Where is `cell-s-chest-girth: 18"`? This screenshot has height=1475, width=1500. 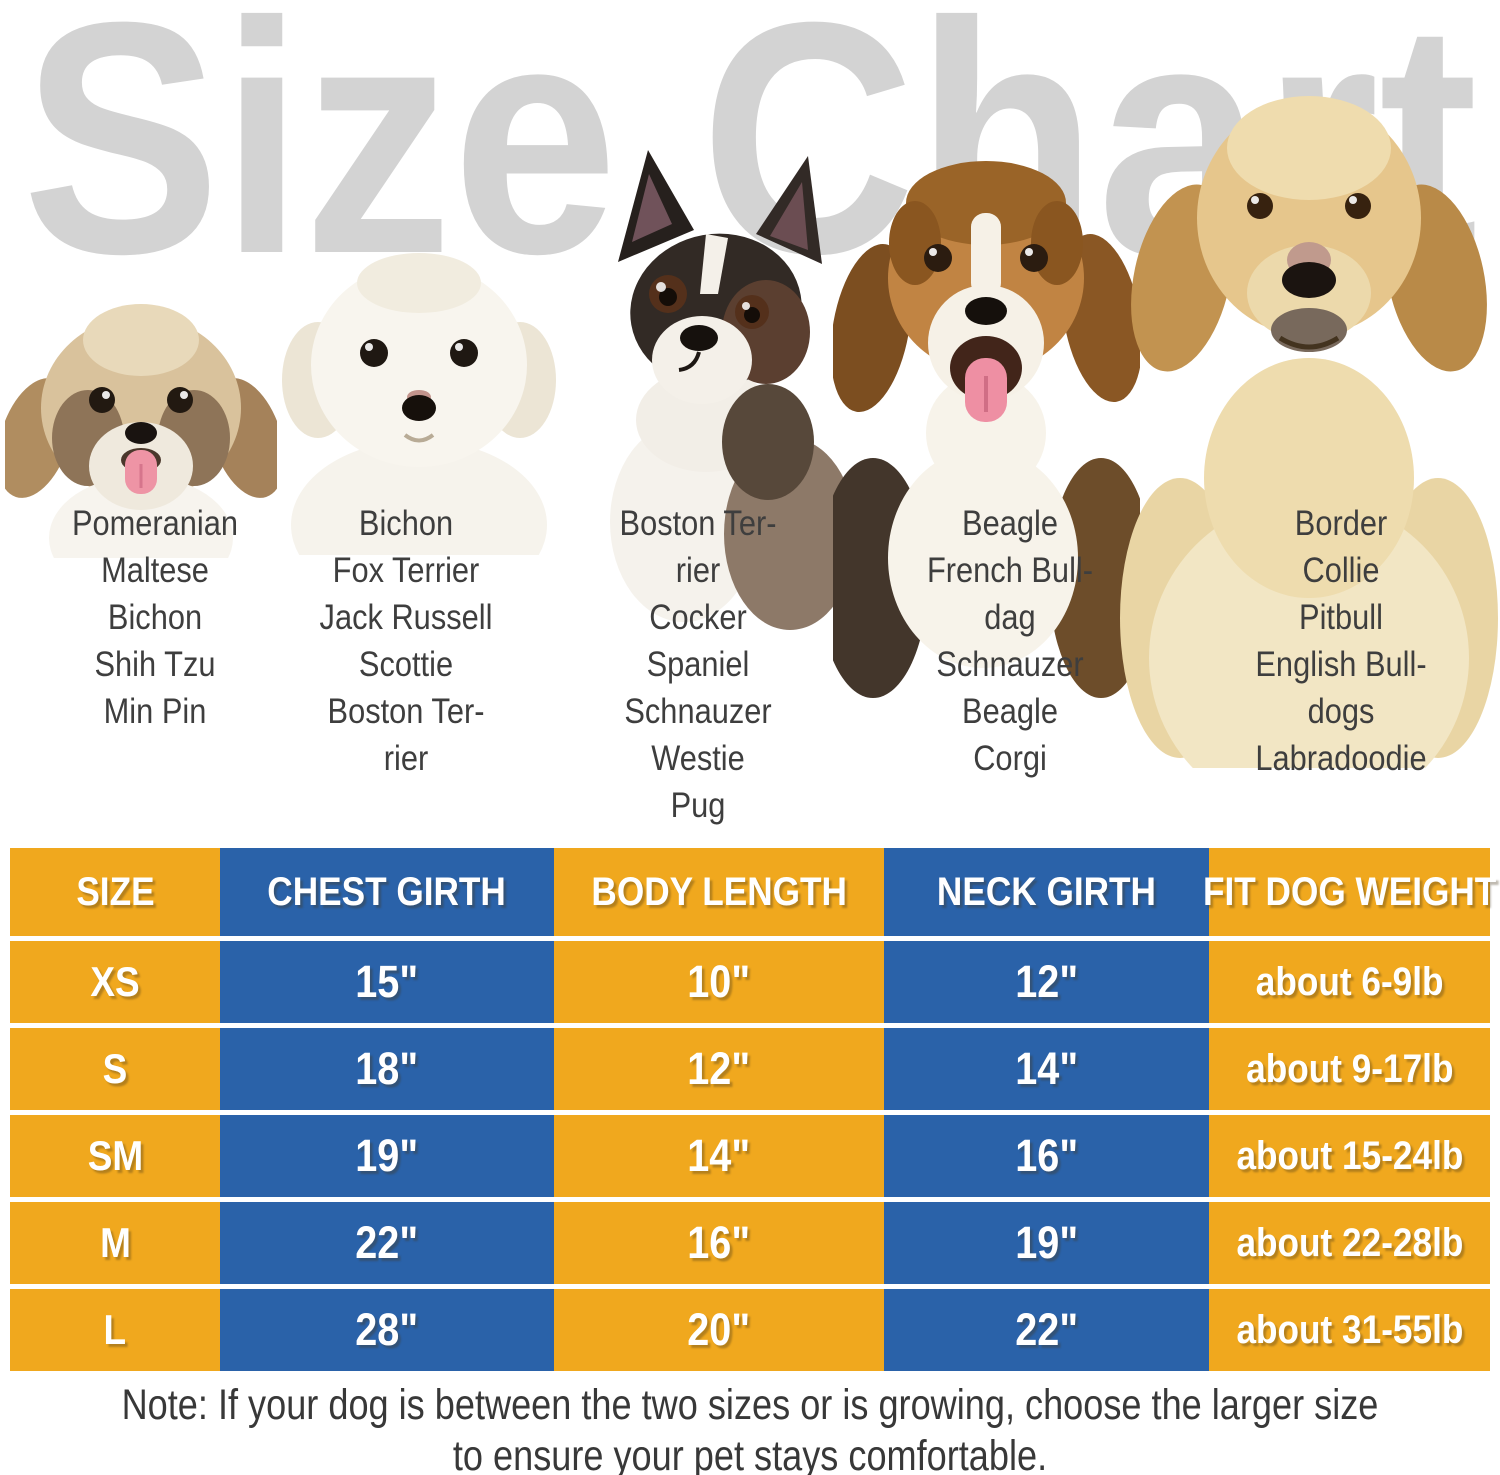 cell-s-chest-girth: 18" is located at coordinates (387, 1069).